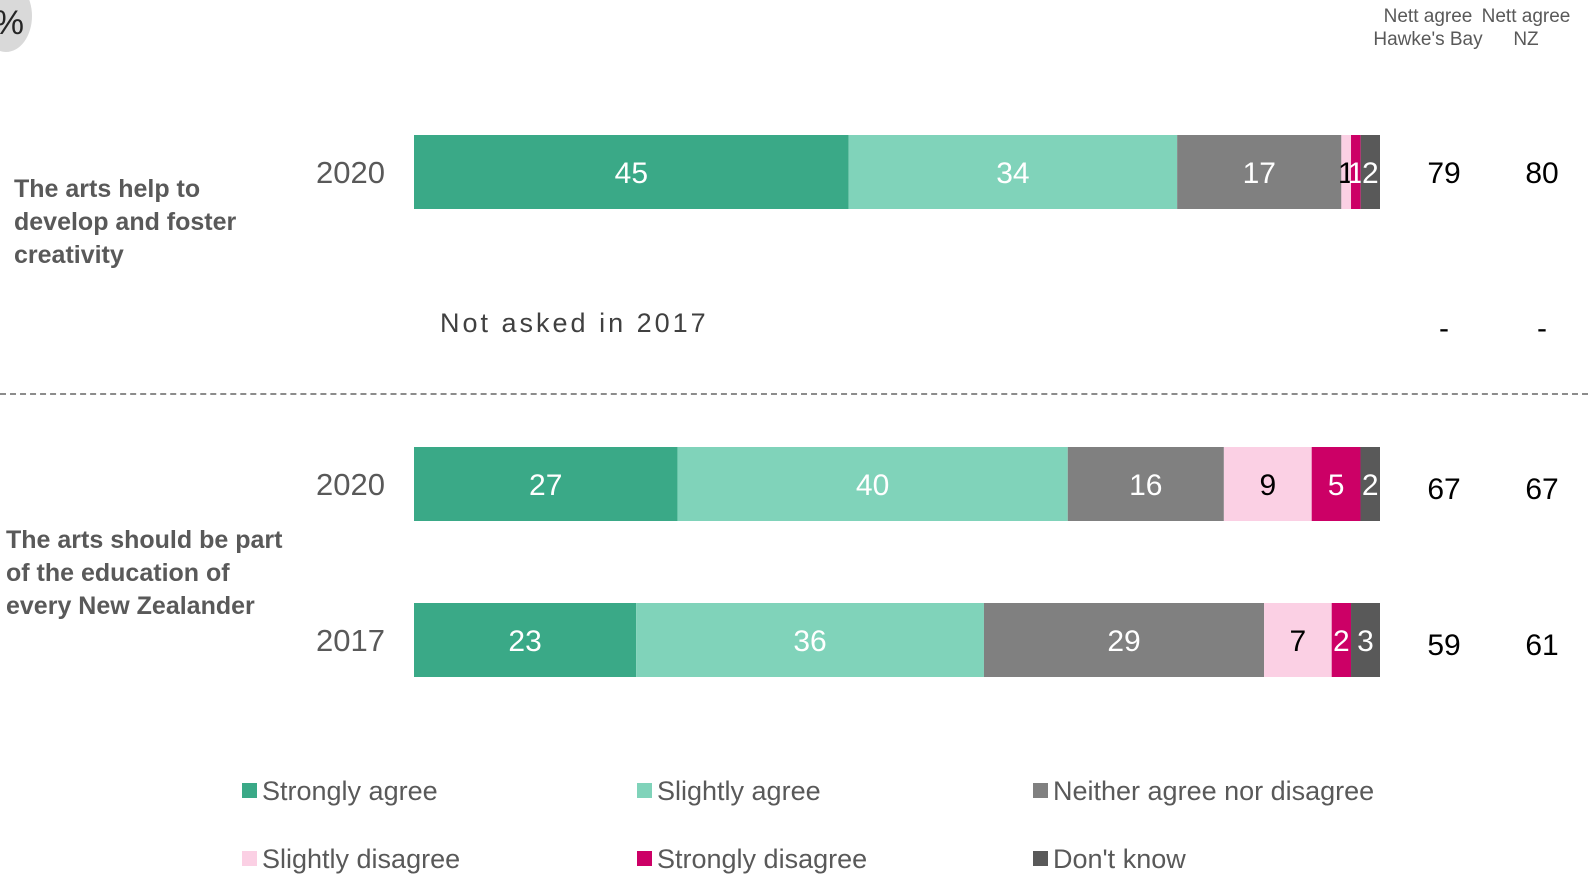 Image resolution: width=1588 pixels, height=894 pixels. I want to click on legend-label-neither-agree-nor-disagree: Neither agree nor disagree, so click(1214, 791).